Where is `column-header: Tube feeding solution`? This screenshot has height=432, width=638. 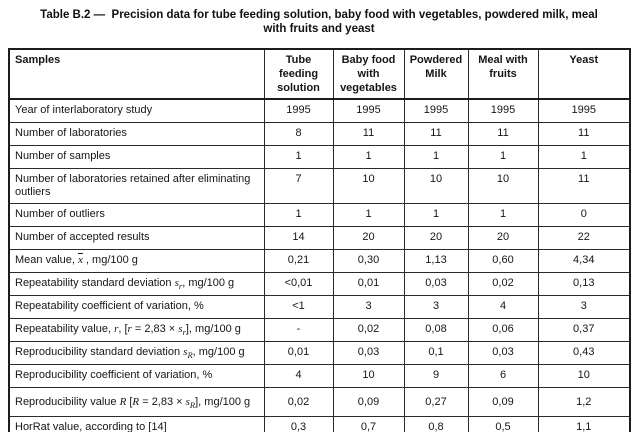 column-header: Tube feeding solution is located at coordinates (298, 74).